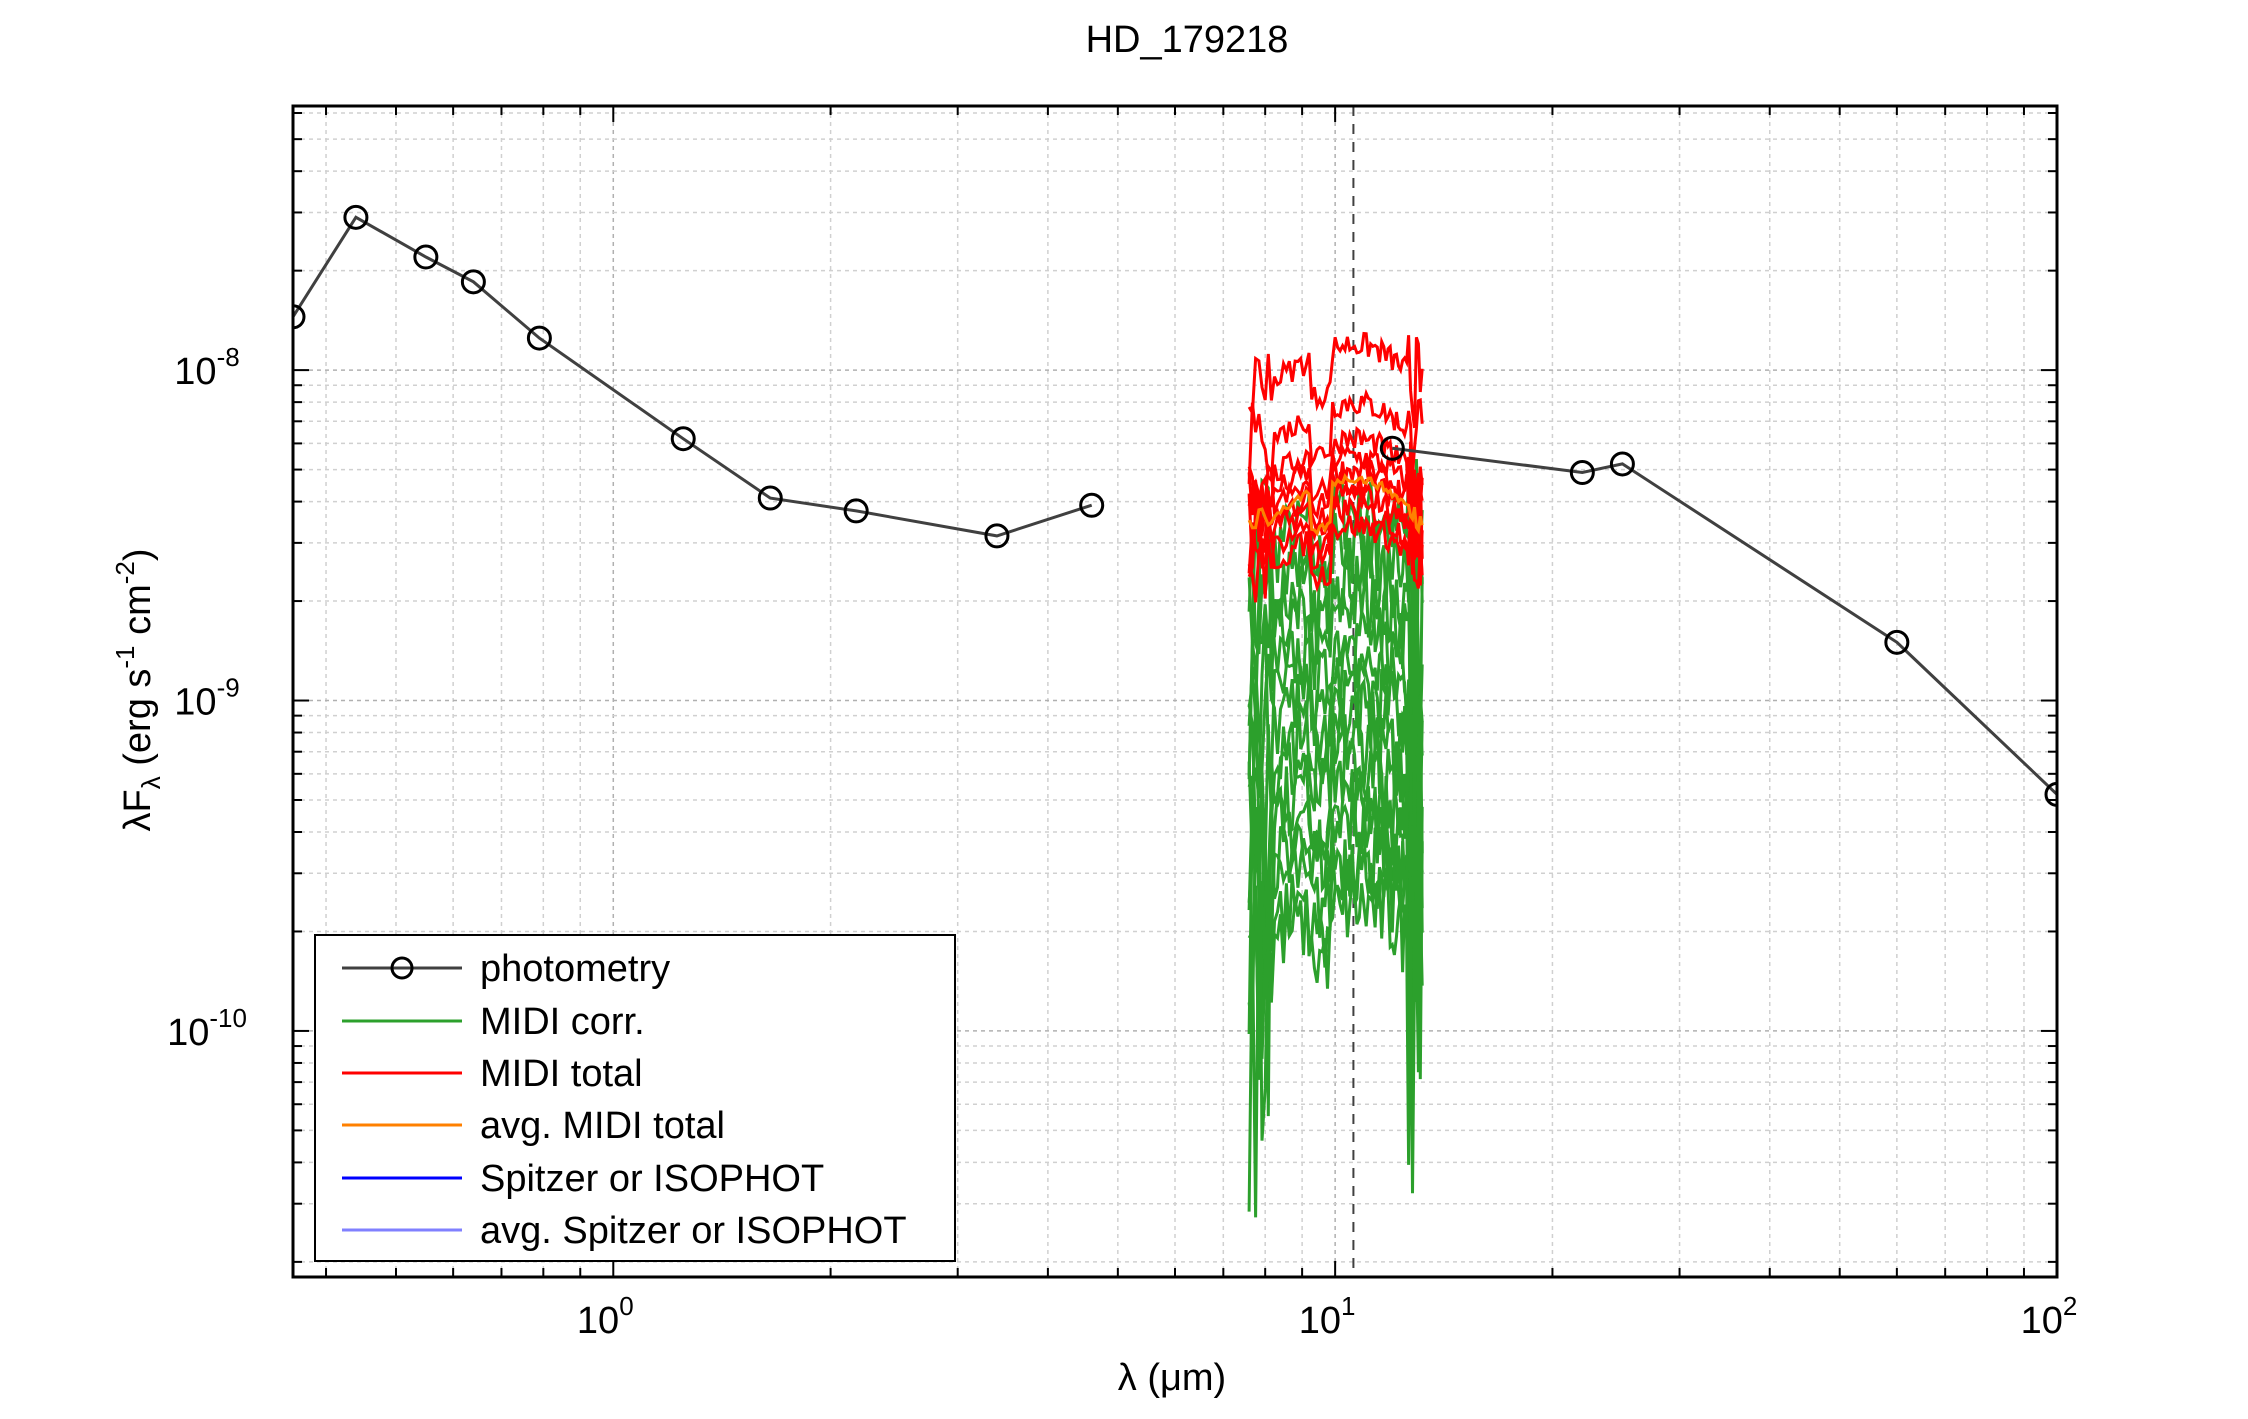 This screenshot has height=1419, width=2248. Describe the element at coordinates (228, 1018) in the screenshot. I see `y-tick-label-exponent: -10` at that location.